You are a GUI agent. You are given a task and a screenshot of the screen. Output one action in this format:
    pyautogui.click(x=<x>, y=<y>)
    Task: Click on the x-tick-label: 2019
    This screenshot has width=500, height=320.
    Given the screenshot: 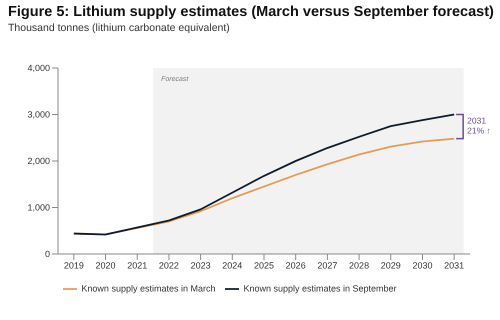 What is the action you would take?
    pyautogui.click(x=74, y=265)
    